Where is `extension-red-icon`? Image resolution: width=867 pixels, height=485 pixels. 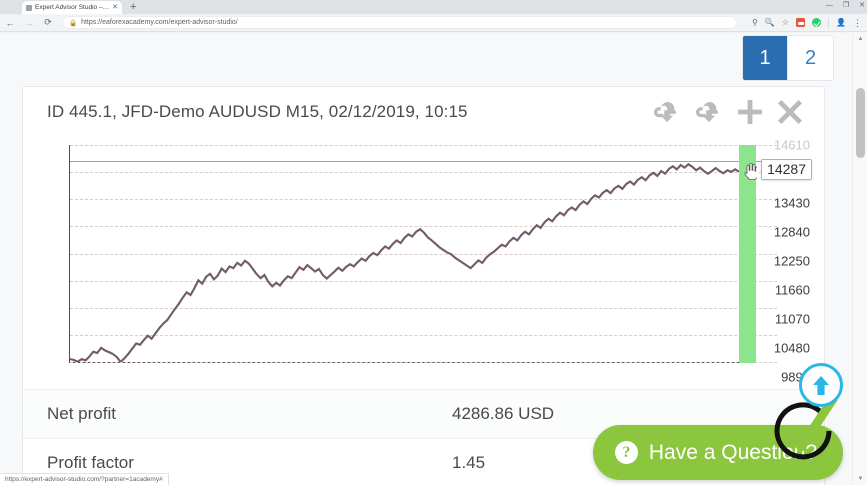
extension-red-icon is located at coordinates (801, 22).